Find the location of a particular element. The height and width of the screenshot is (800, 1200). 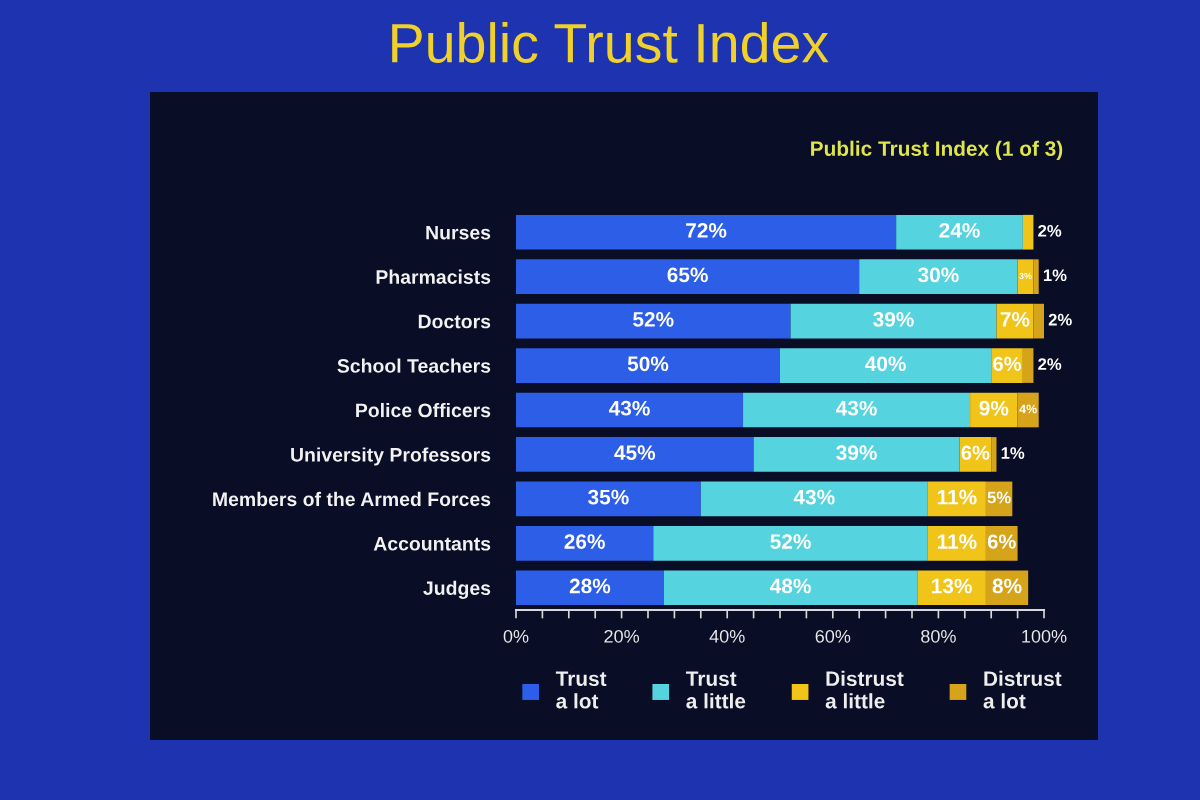

data-label: 48% is located at coordinates (790, 586).